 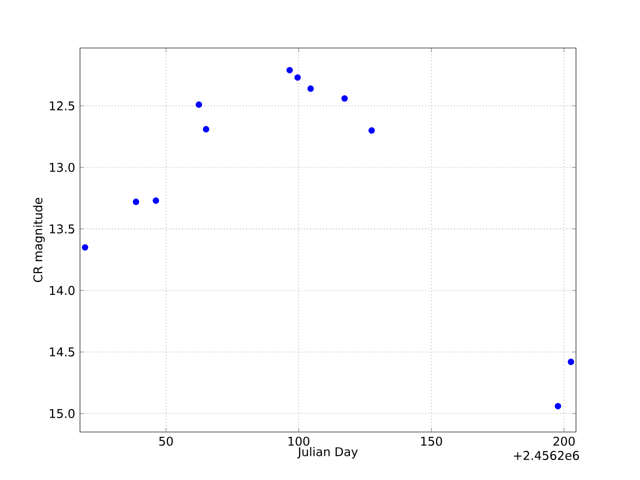 What do you see at coordinates (62, 290) in the screenshot?
I see `y-tick-label: 14.0` at bounding box center [62, 290].